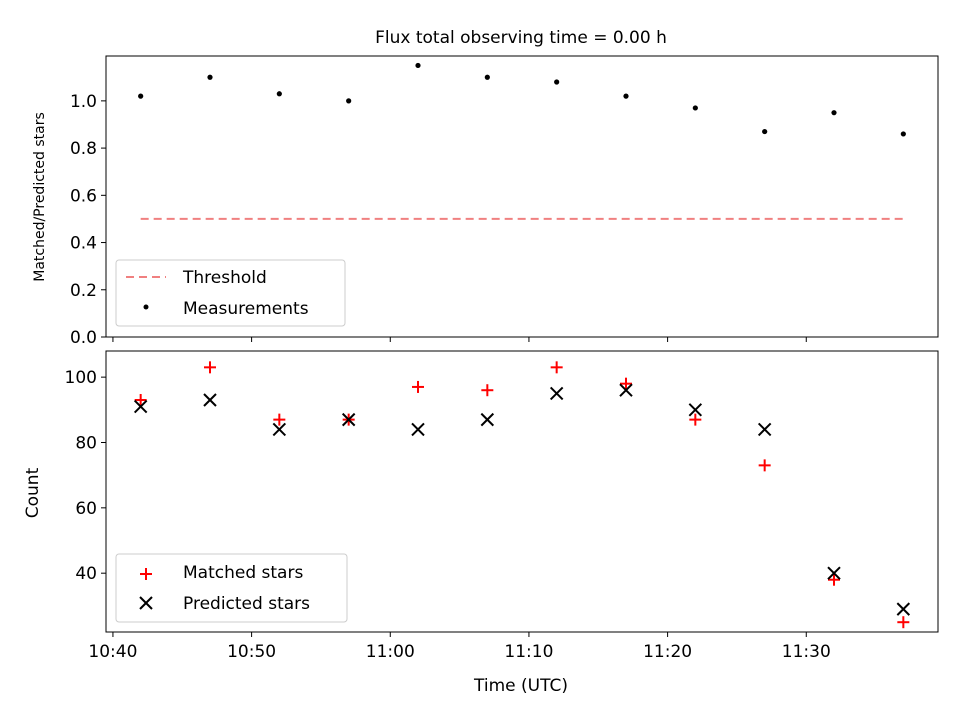 The width and height of the screenshot is (960, 720). I want to click on x-tick-label: 10:40, so click(112, 652).